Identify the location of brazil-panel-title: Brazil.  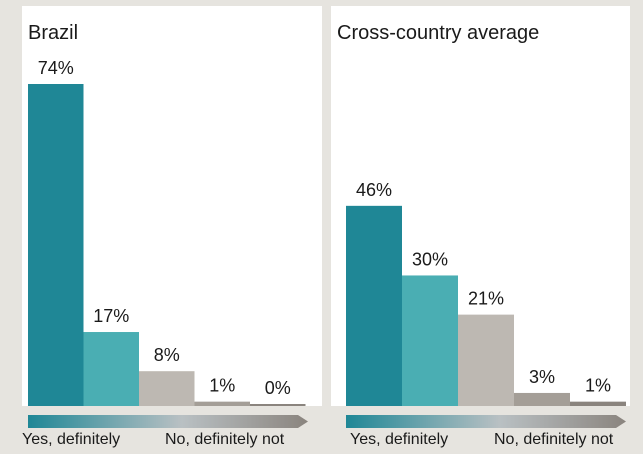
(53, 33).